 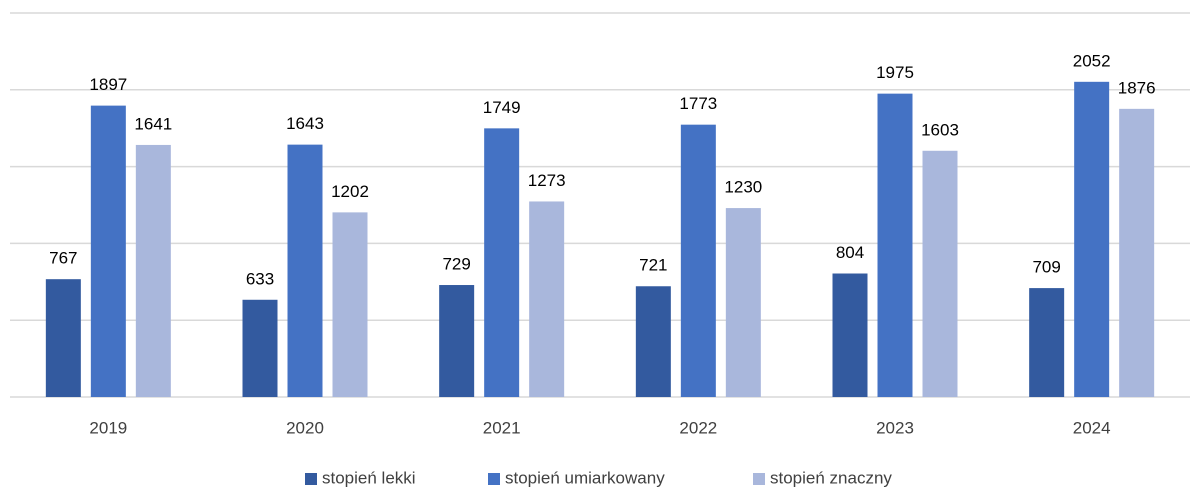 I want to click on value-label: 2052, so click(x=1092, y=60).